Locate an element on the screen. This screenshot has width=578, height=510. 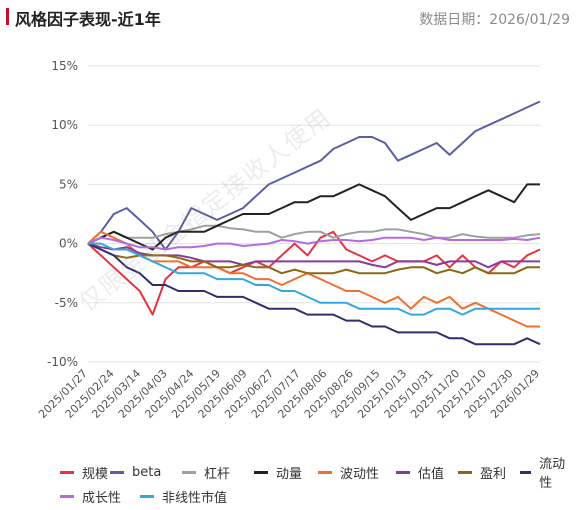
legend-label: 估值 is located at coordinates (431, 474).